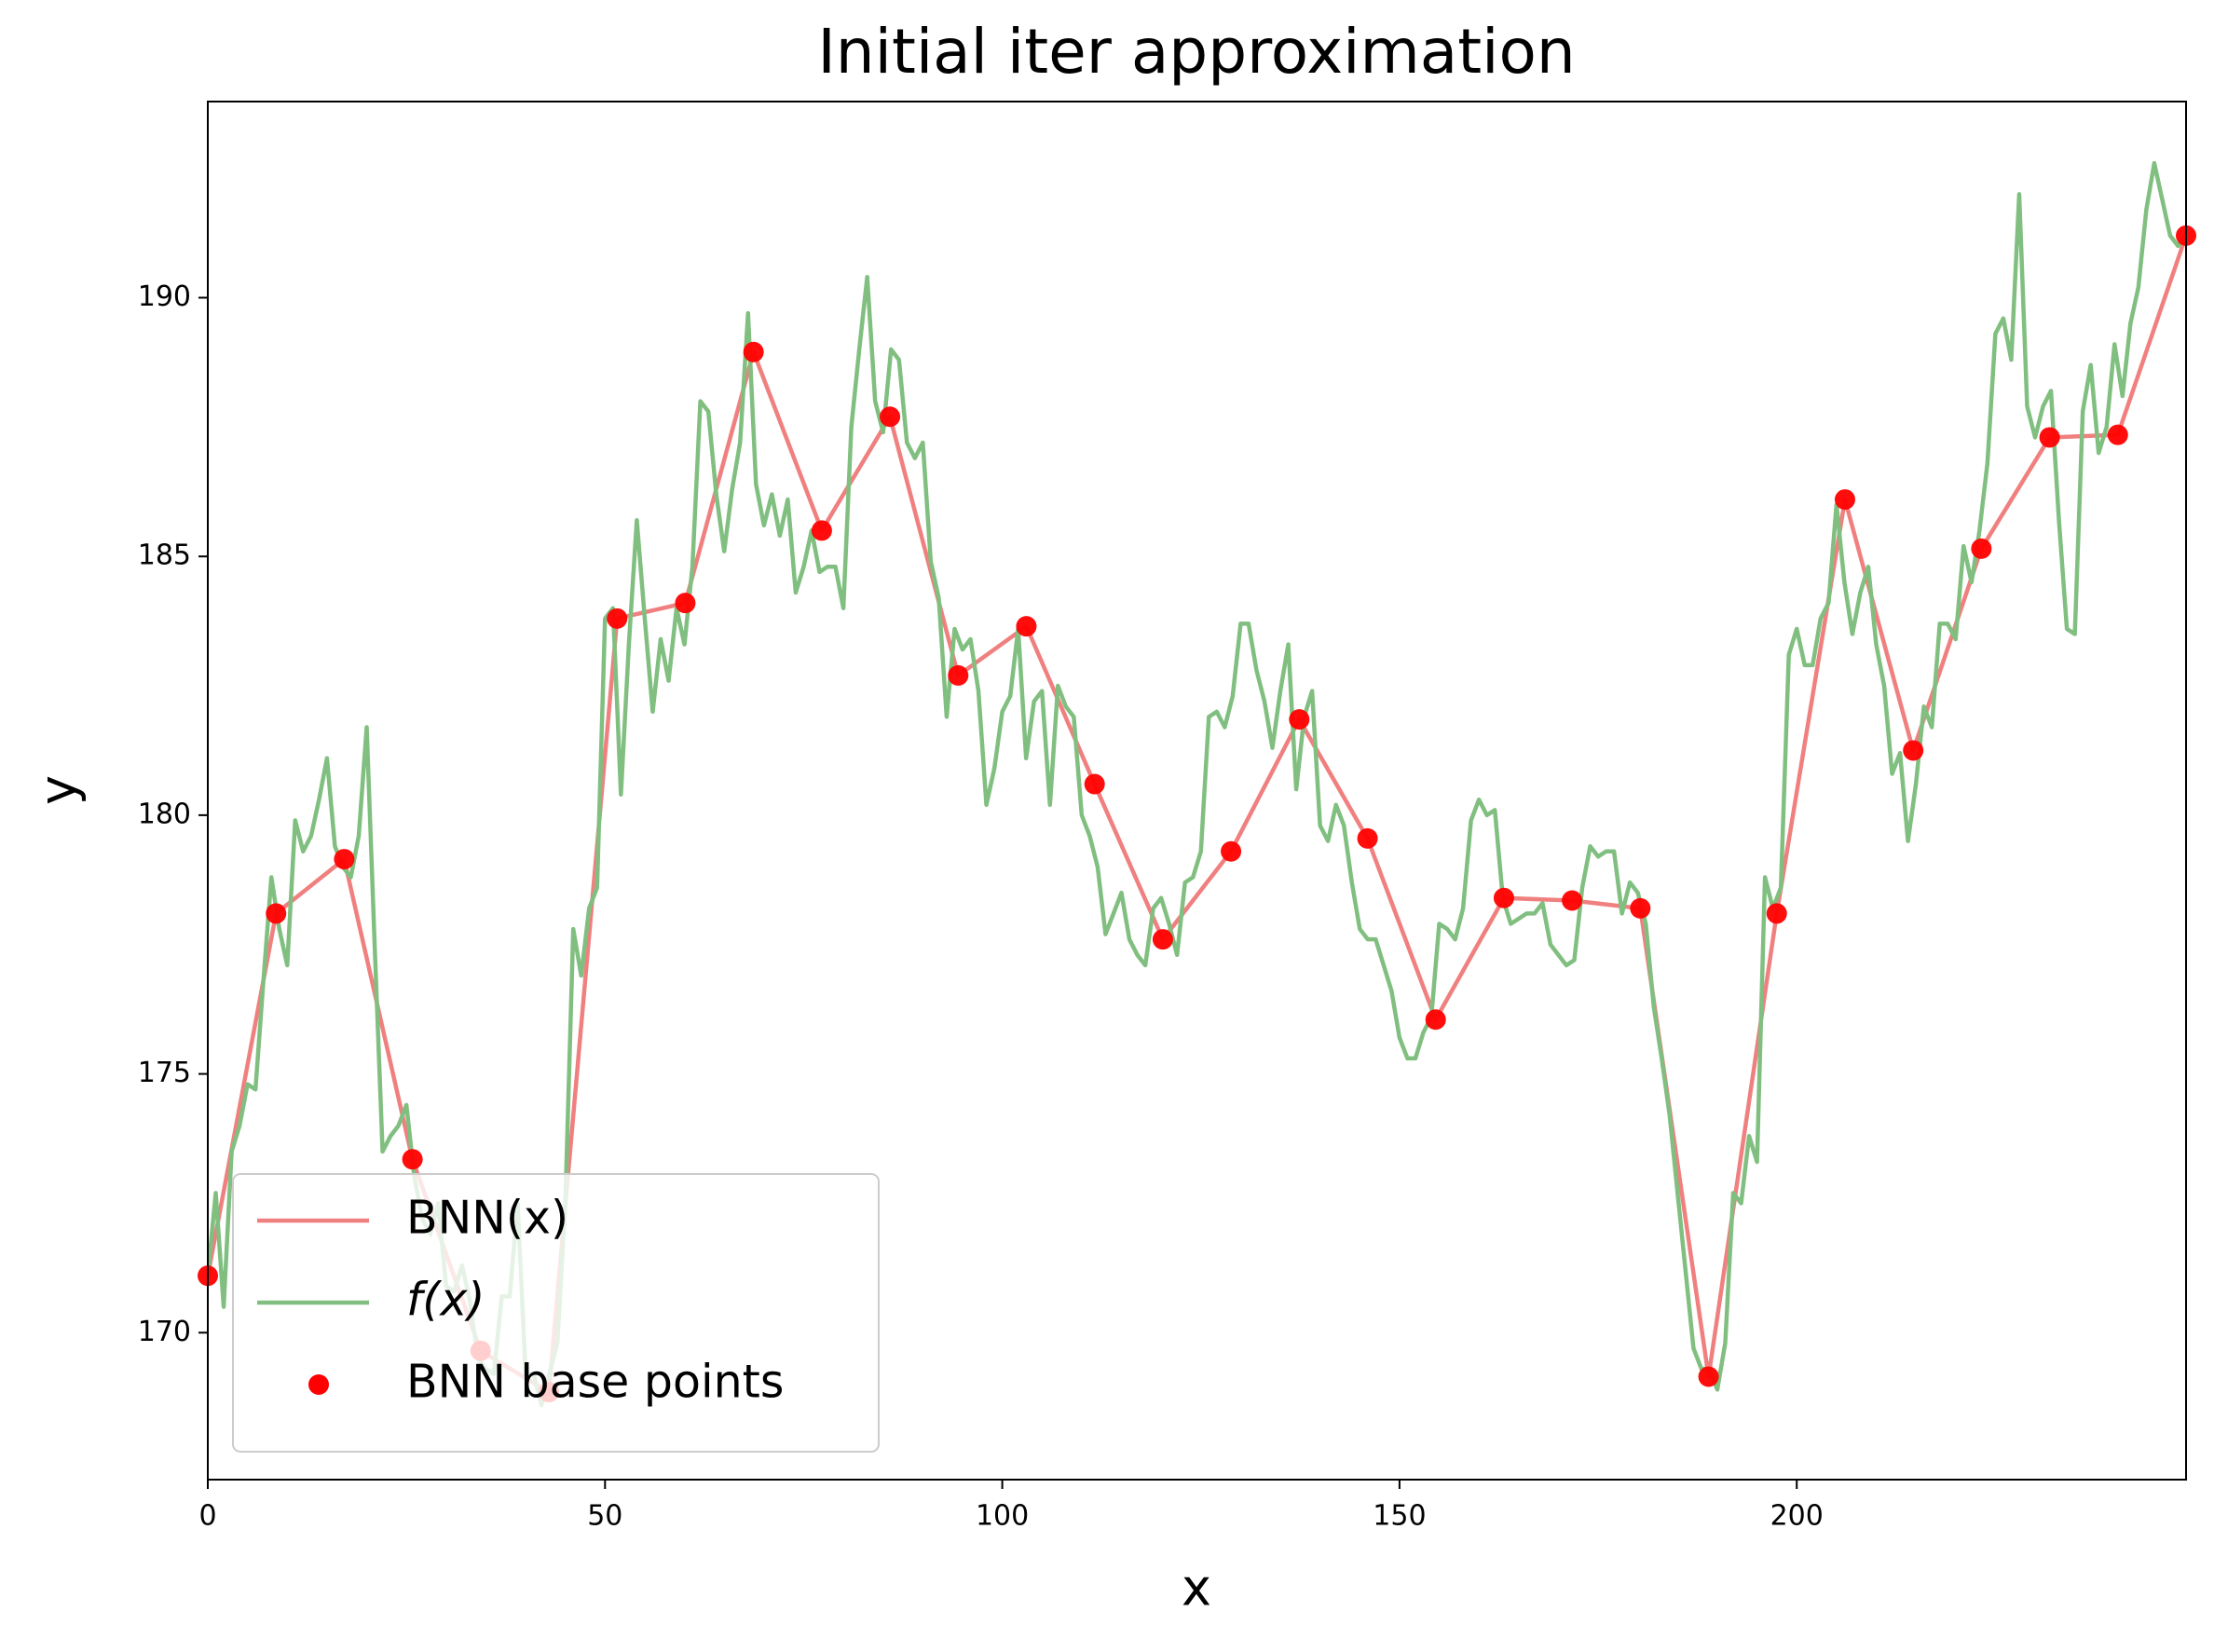  Describe the element at coordinates (1797, 1516) in the screenshot. I see `x-tick-label: 200` at that location.